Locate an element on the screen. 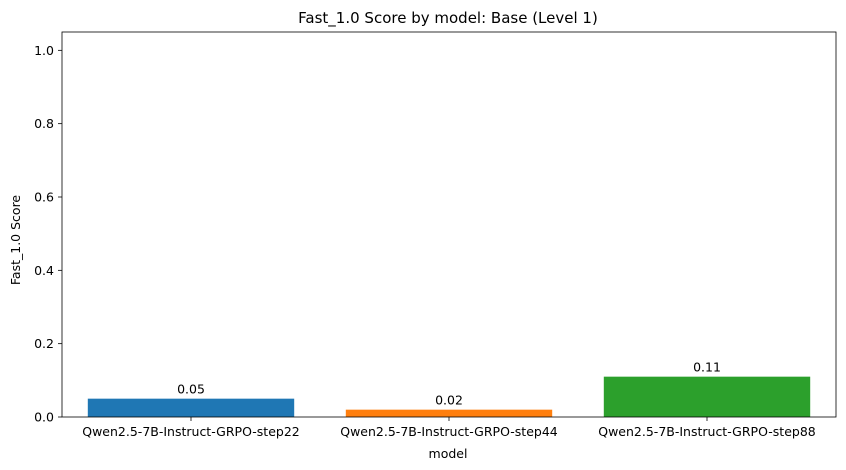 The width and height of the screenshot is (846, 470). y-tick-label-3: 0.4 is located at coordinates (44, 270).